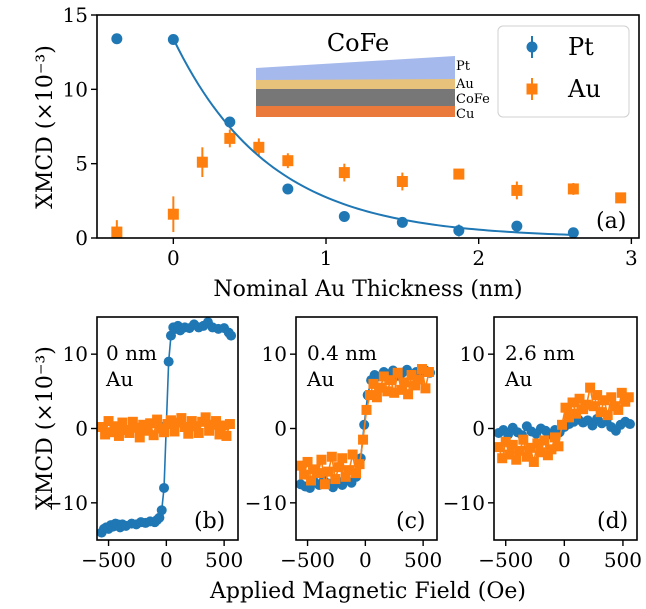 The width and height of the screenshot is (646, 609). Describe the element at coordinates (367, 591) in the screenshot. I see `field-xlabel: Applied Magnetic Field (Oe)` at that location.